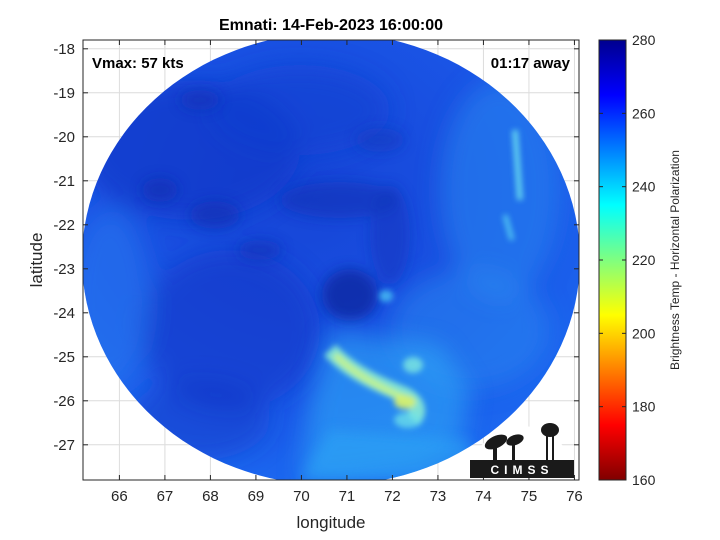 Image resolution: width=720 pixels, height=540 pixels. Describe the element at coordinates (521, 470) in the screenshot. I see `logo-text: CIMSS` at that location.